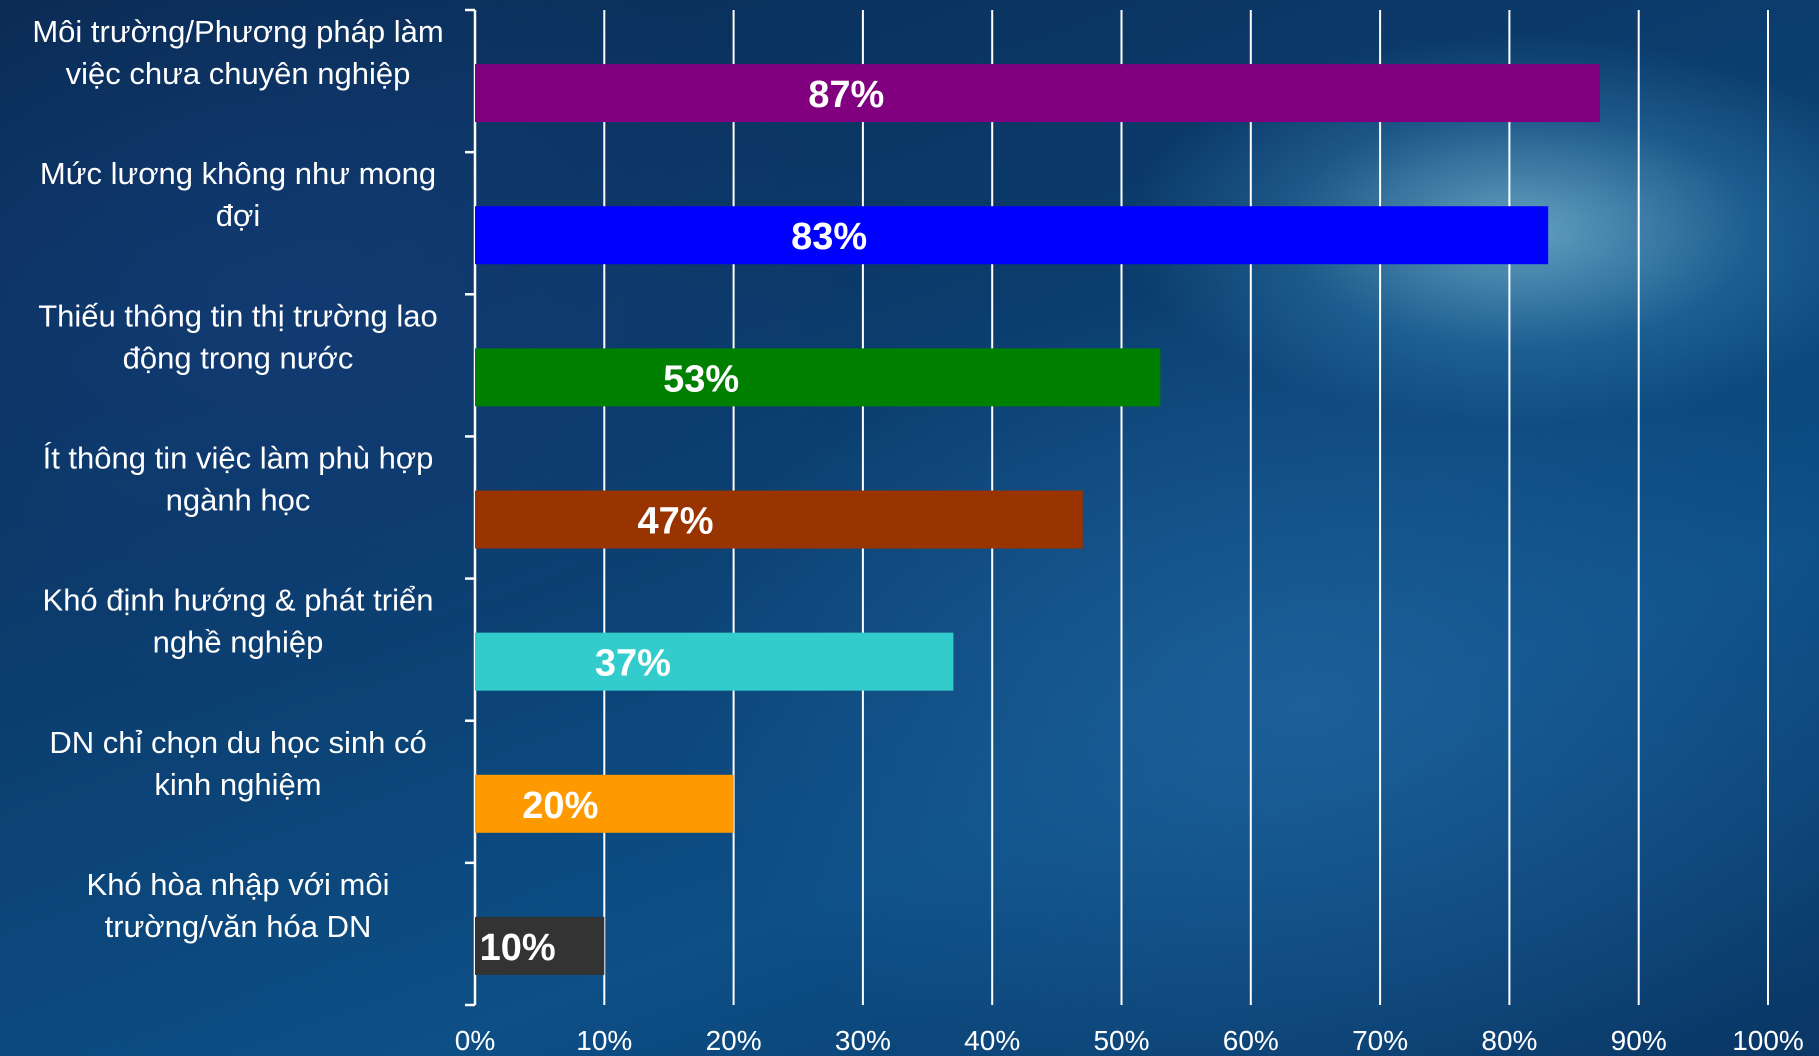 This screenshot has width=1819, height=1056. What do you see at coordinates (1251, 1040) in the screenshot?
I see `x-tick-label-60: 60%` at bounding box center [1251, 1040].